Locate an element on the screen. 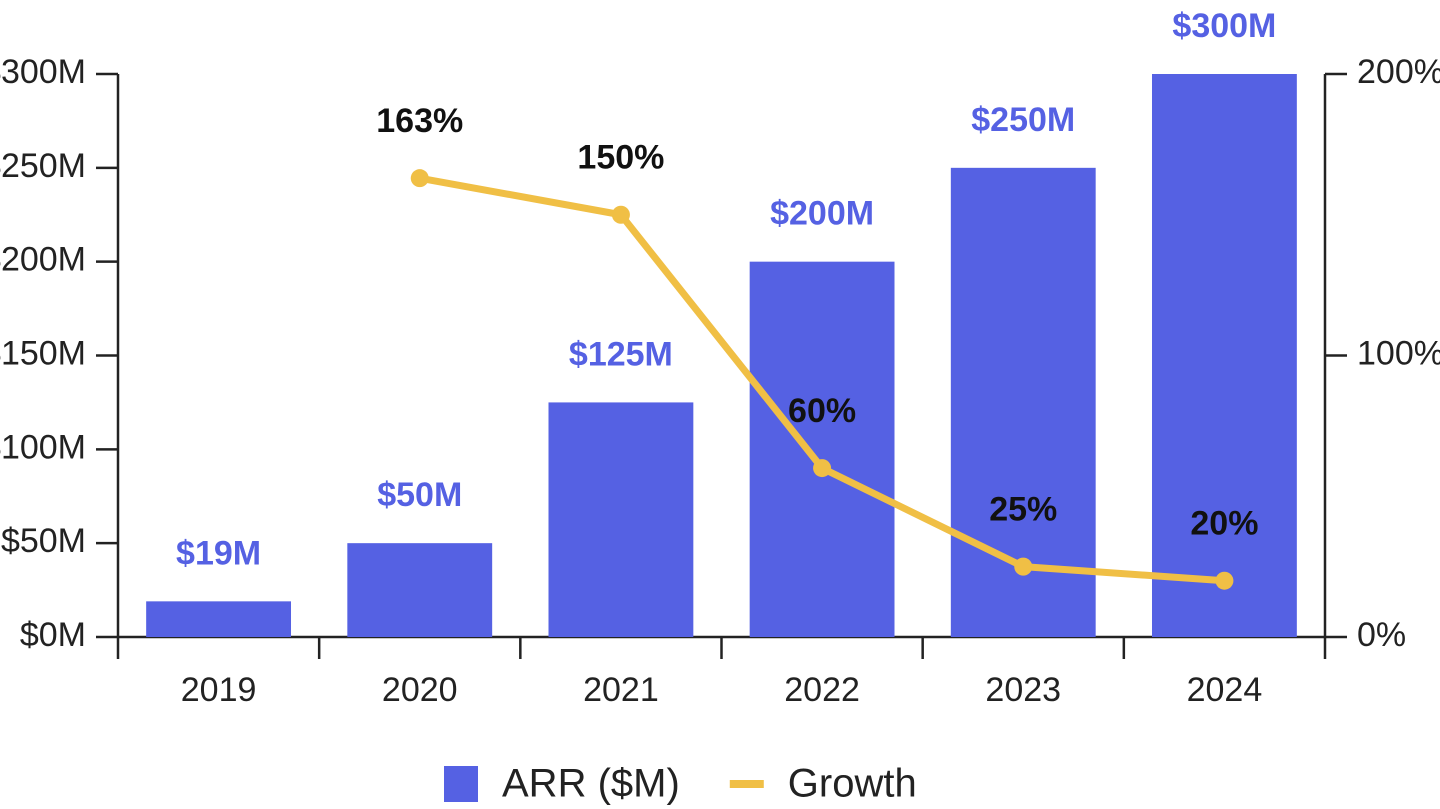  x-tick-label: 2019 is located at coordinates (219, 690).